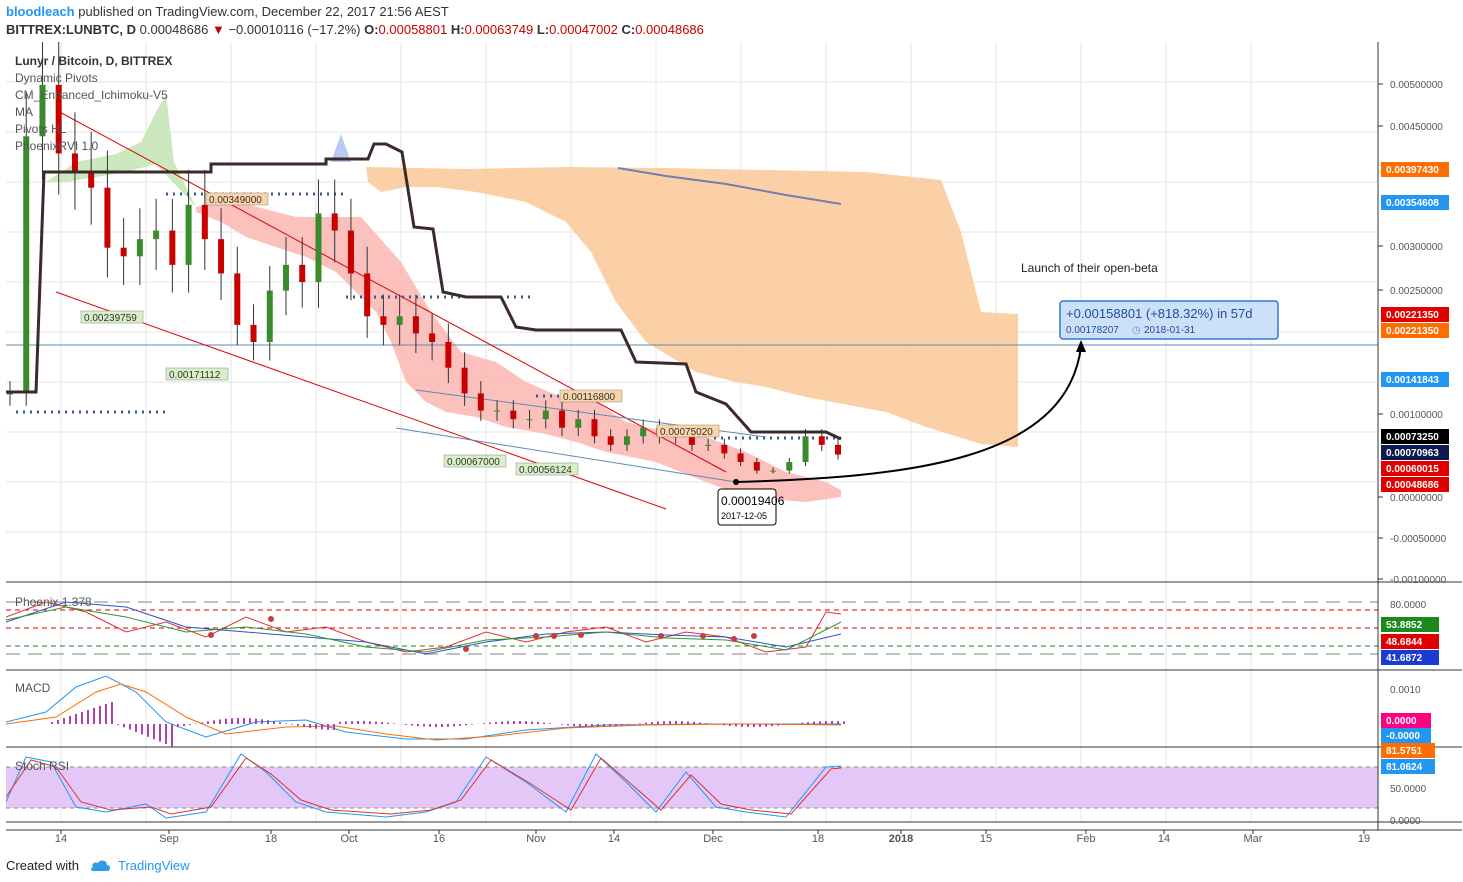 The image size is (1463, 882). Describe the element at coordinates (499, 29) in the screenshot. I see `high-value: 0.00063749` at that location.